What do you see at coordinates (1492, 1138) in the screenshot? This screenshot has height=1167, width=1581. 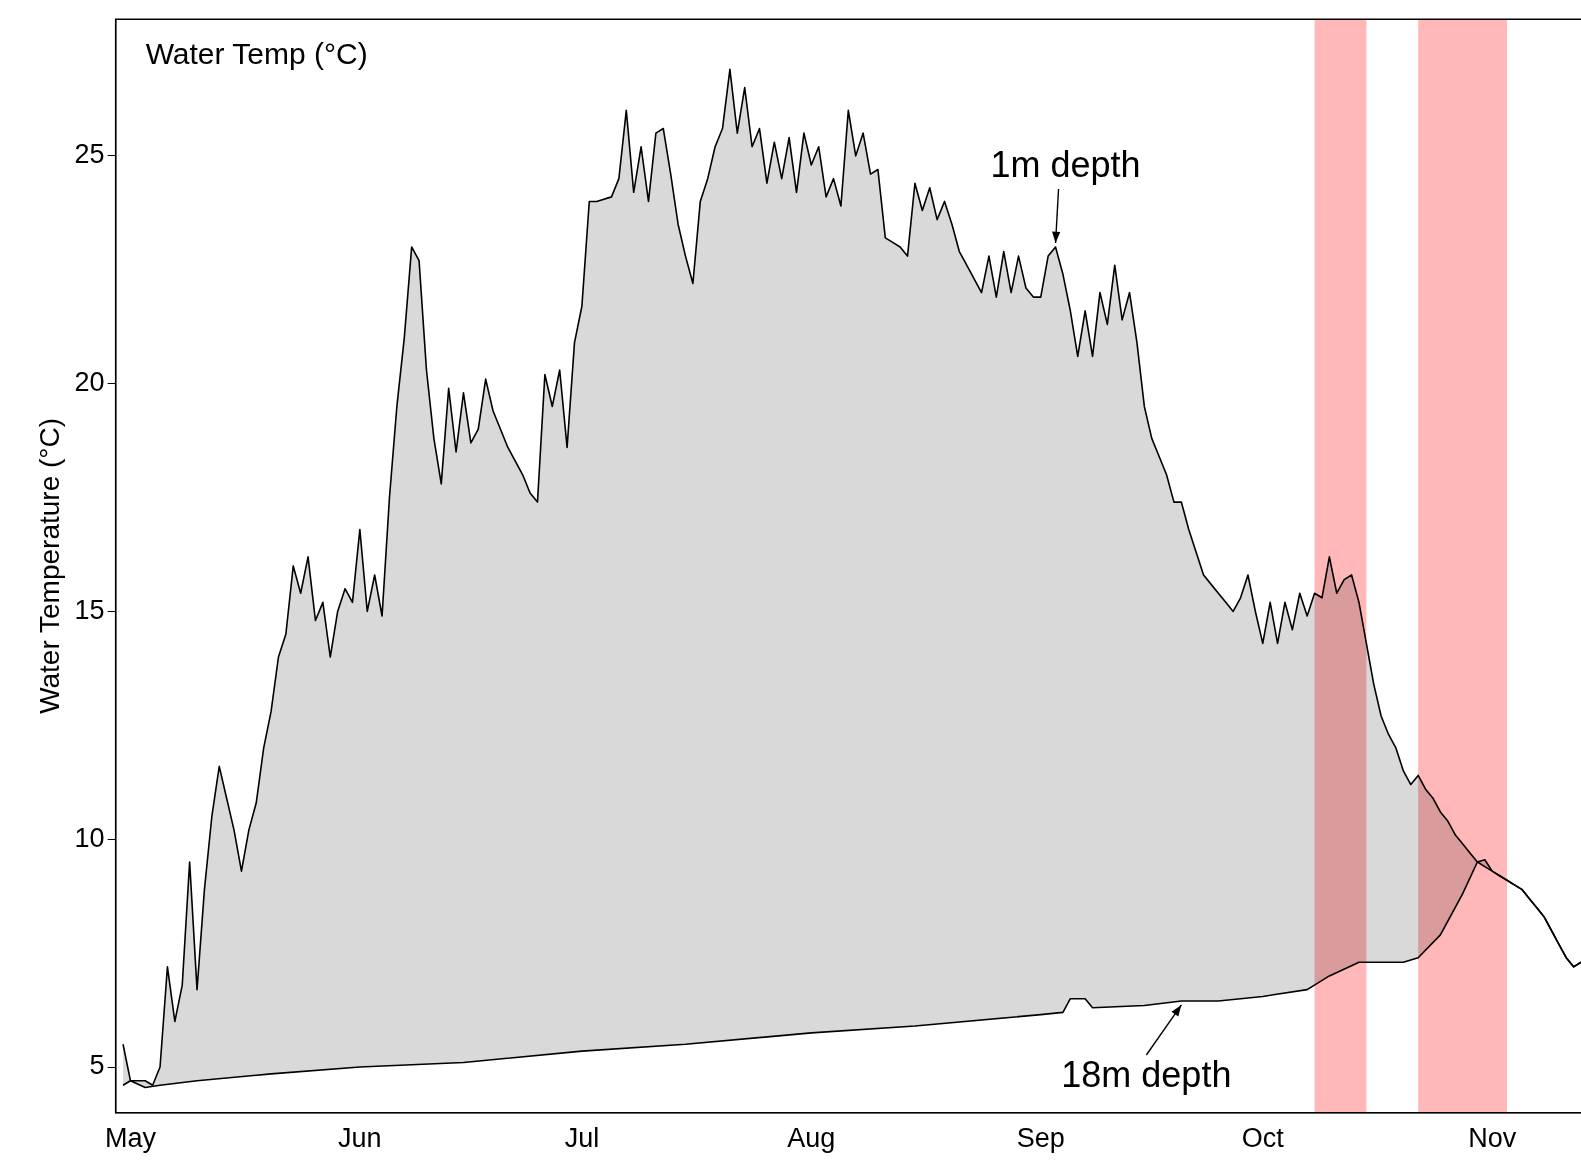 I see `x-tick-label: Nov` at bounding box center [1492, 1138].